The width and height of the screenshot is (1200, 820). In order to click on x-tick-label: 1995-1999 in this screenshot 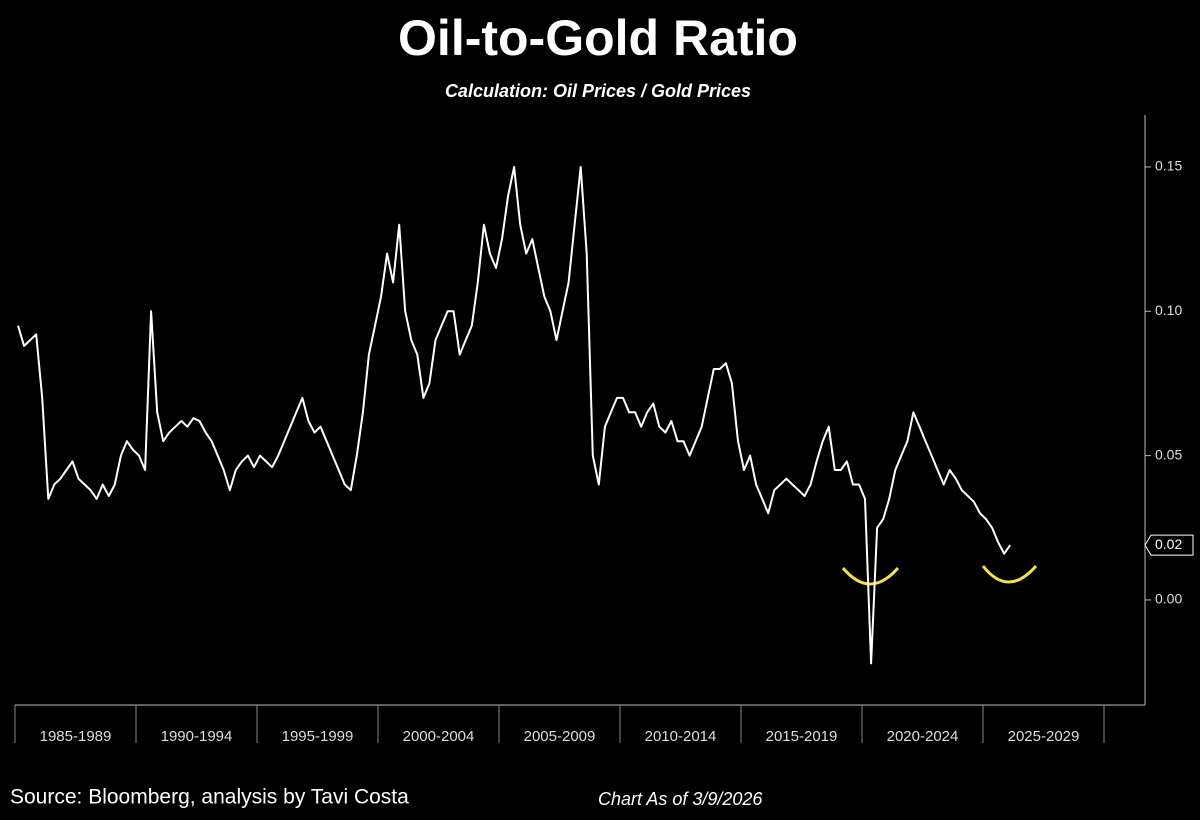, I will do `click(318, 736)`.